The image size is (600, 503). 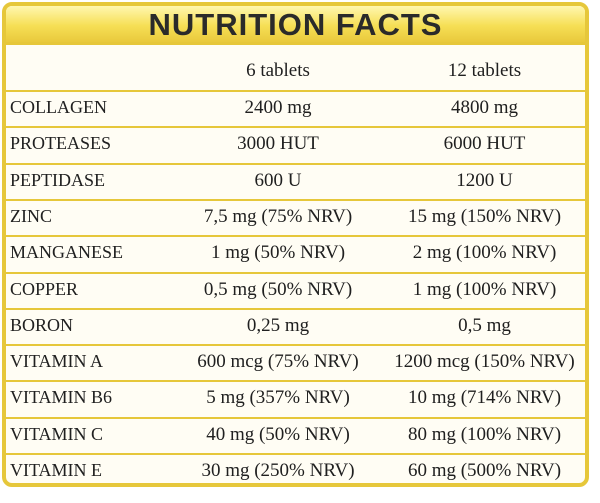 I want to click on table-row: ZINC 7,5 mg (75% NRV) 15 mg (150% NRV), so click(x=295, y=215).